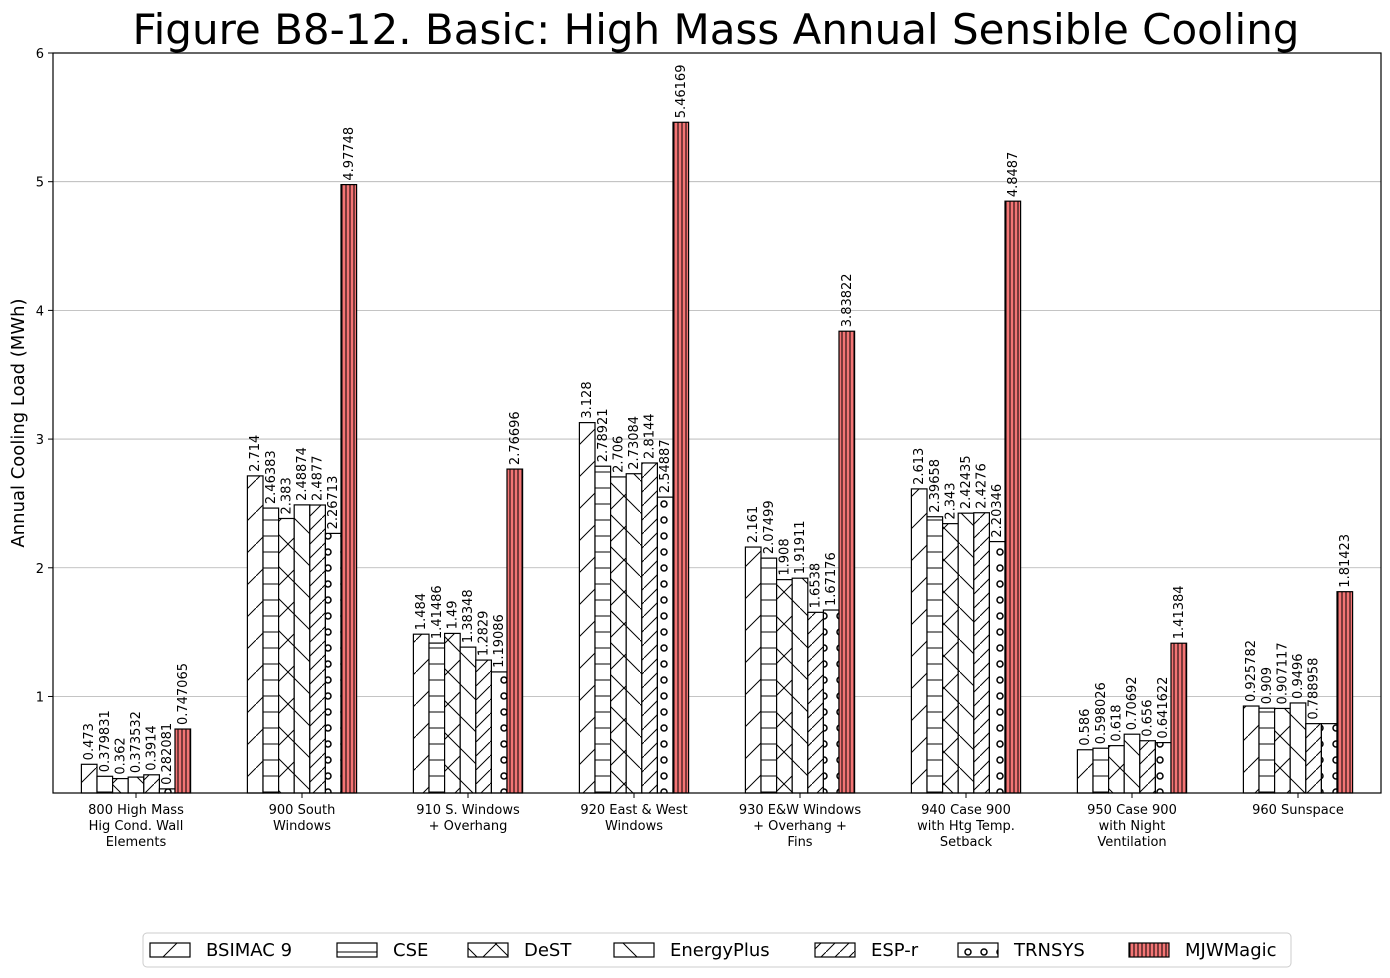  I want to click on bar-value-label: 2.78921, so click(603, 435).